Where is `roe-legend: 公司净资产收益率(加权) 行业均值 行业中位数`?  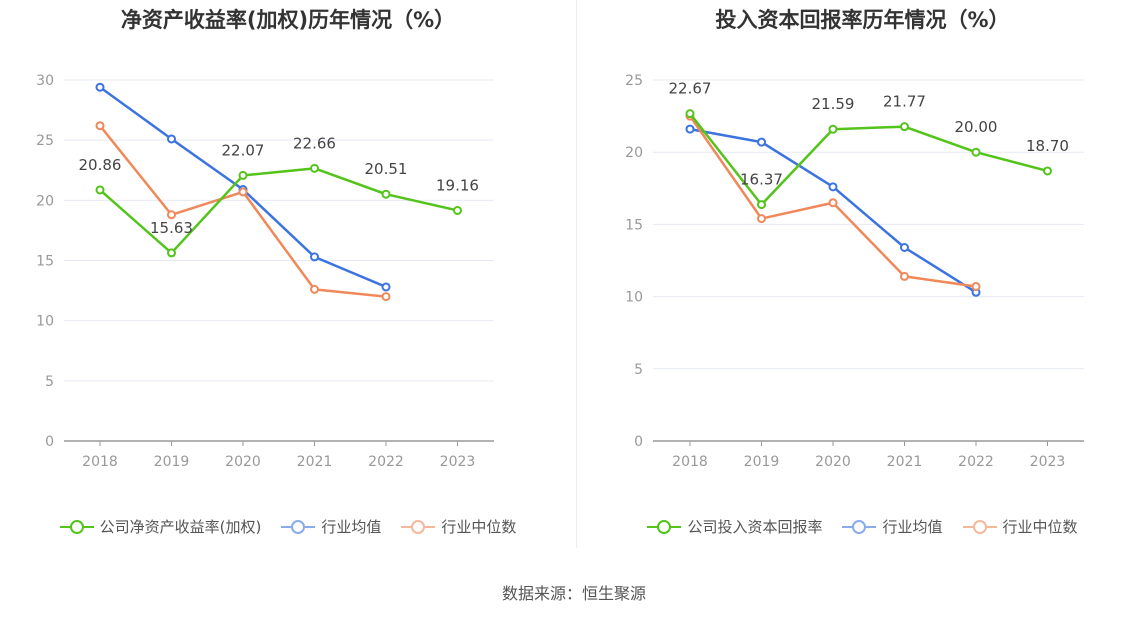 roe-legend: 公司净资产收益率(加权) 行业均值 行业中位数 is located at coordinates (288, 526).